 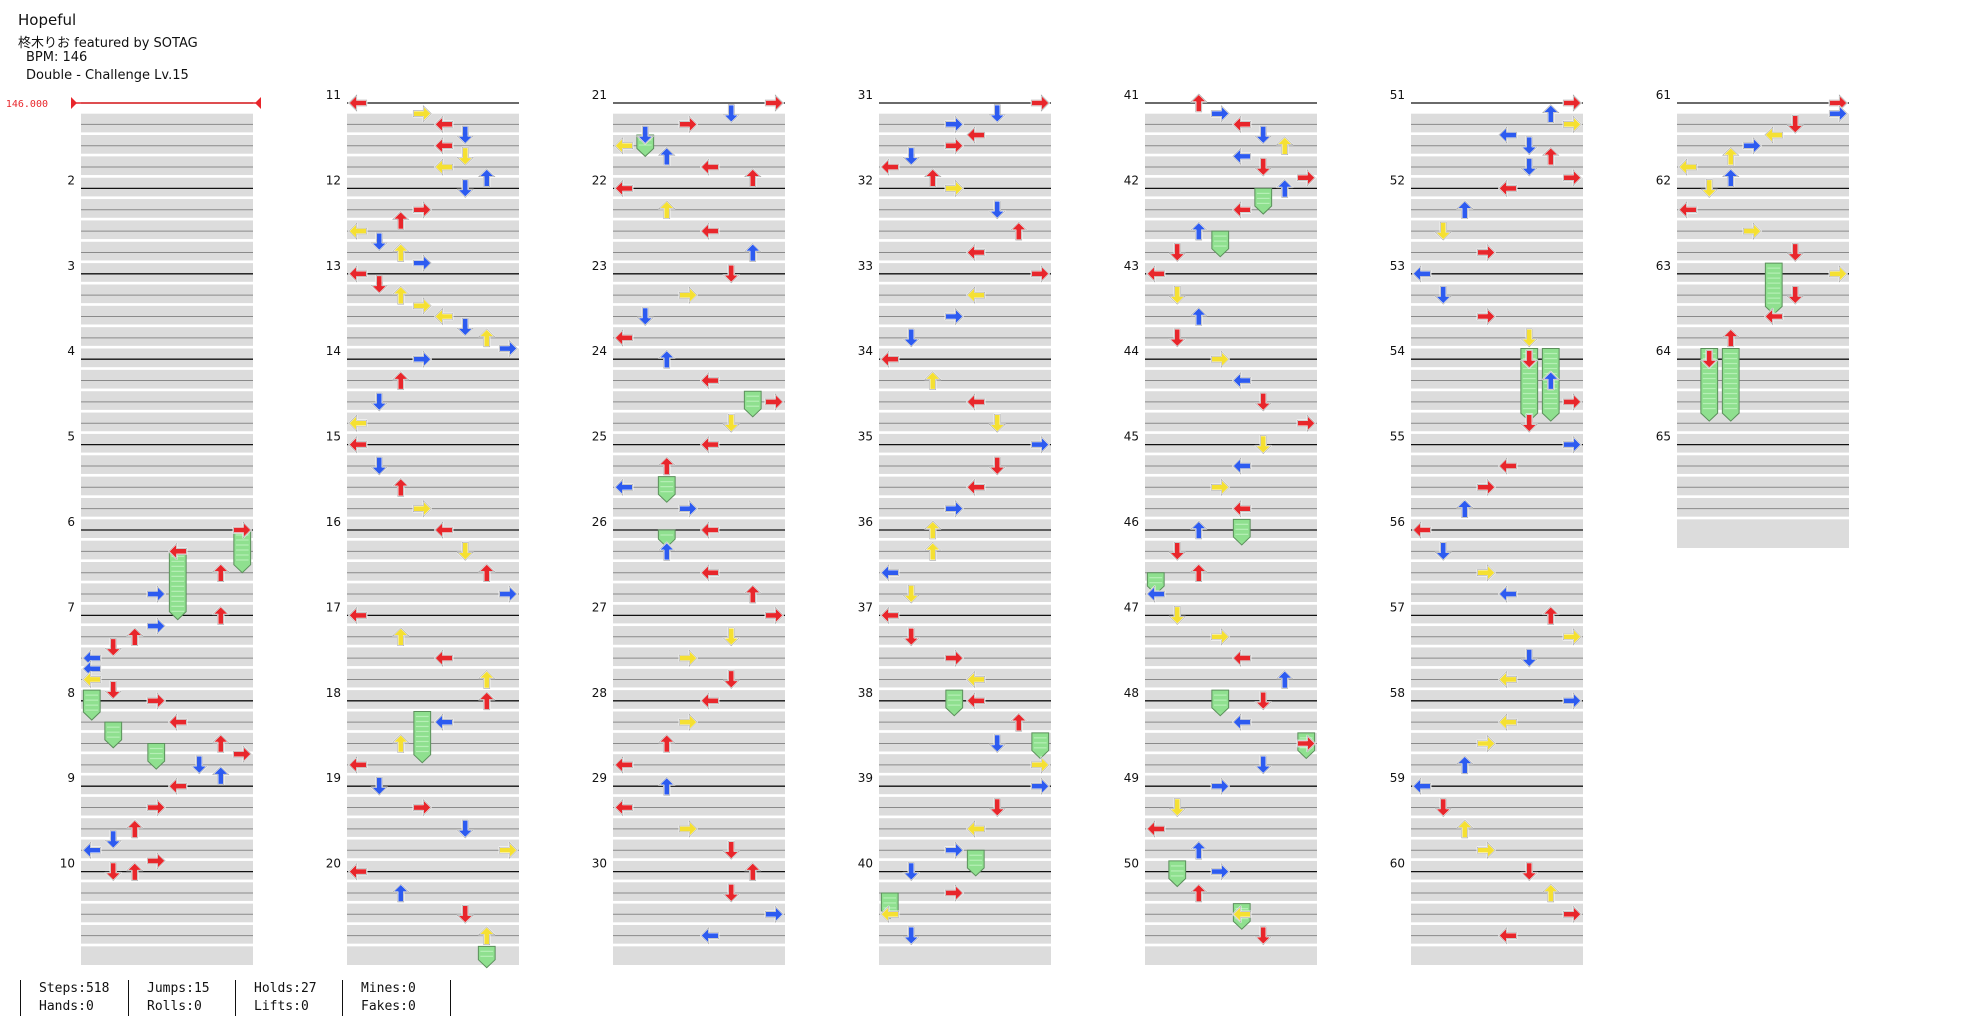 What do you see at coordinates (57, 57) in the screenshot?
I see `bpm-label: BPM: 146` at bounding box center [57, 57].